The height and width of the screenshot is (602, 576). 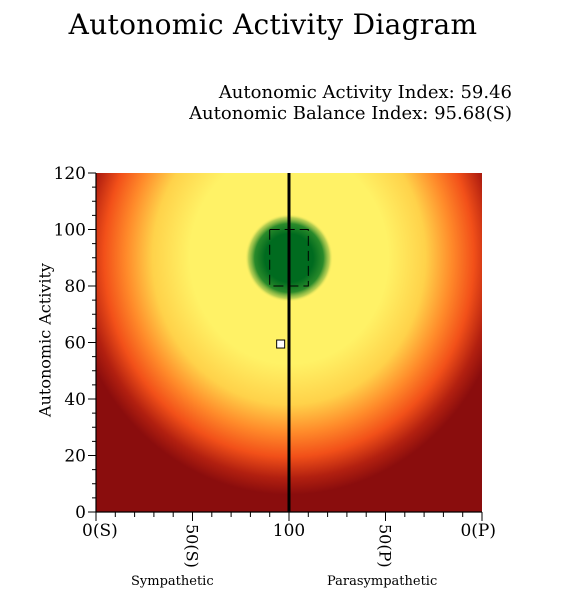 I want to click on x-tick-label: 0(S), so click(x=100, y=531).